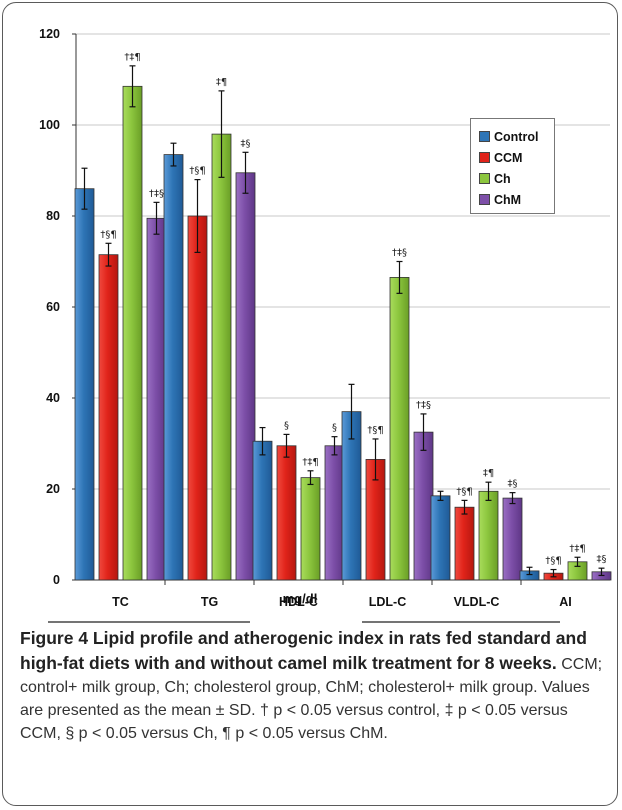 The height and width of the screenshot is (810, 622). I want to click on legend-label: ChM, so click(508, 199).